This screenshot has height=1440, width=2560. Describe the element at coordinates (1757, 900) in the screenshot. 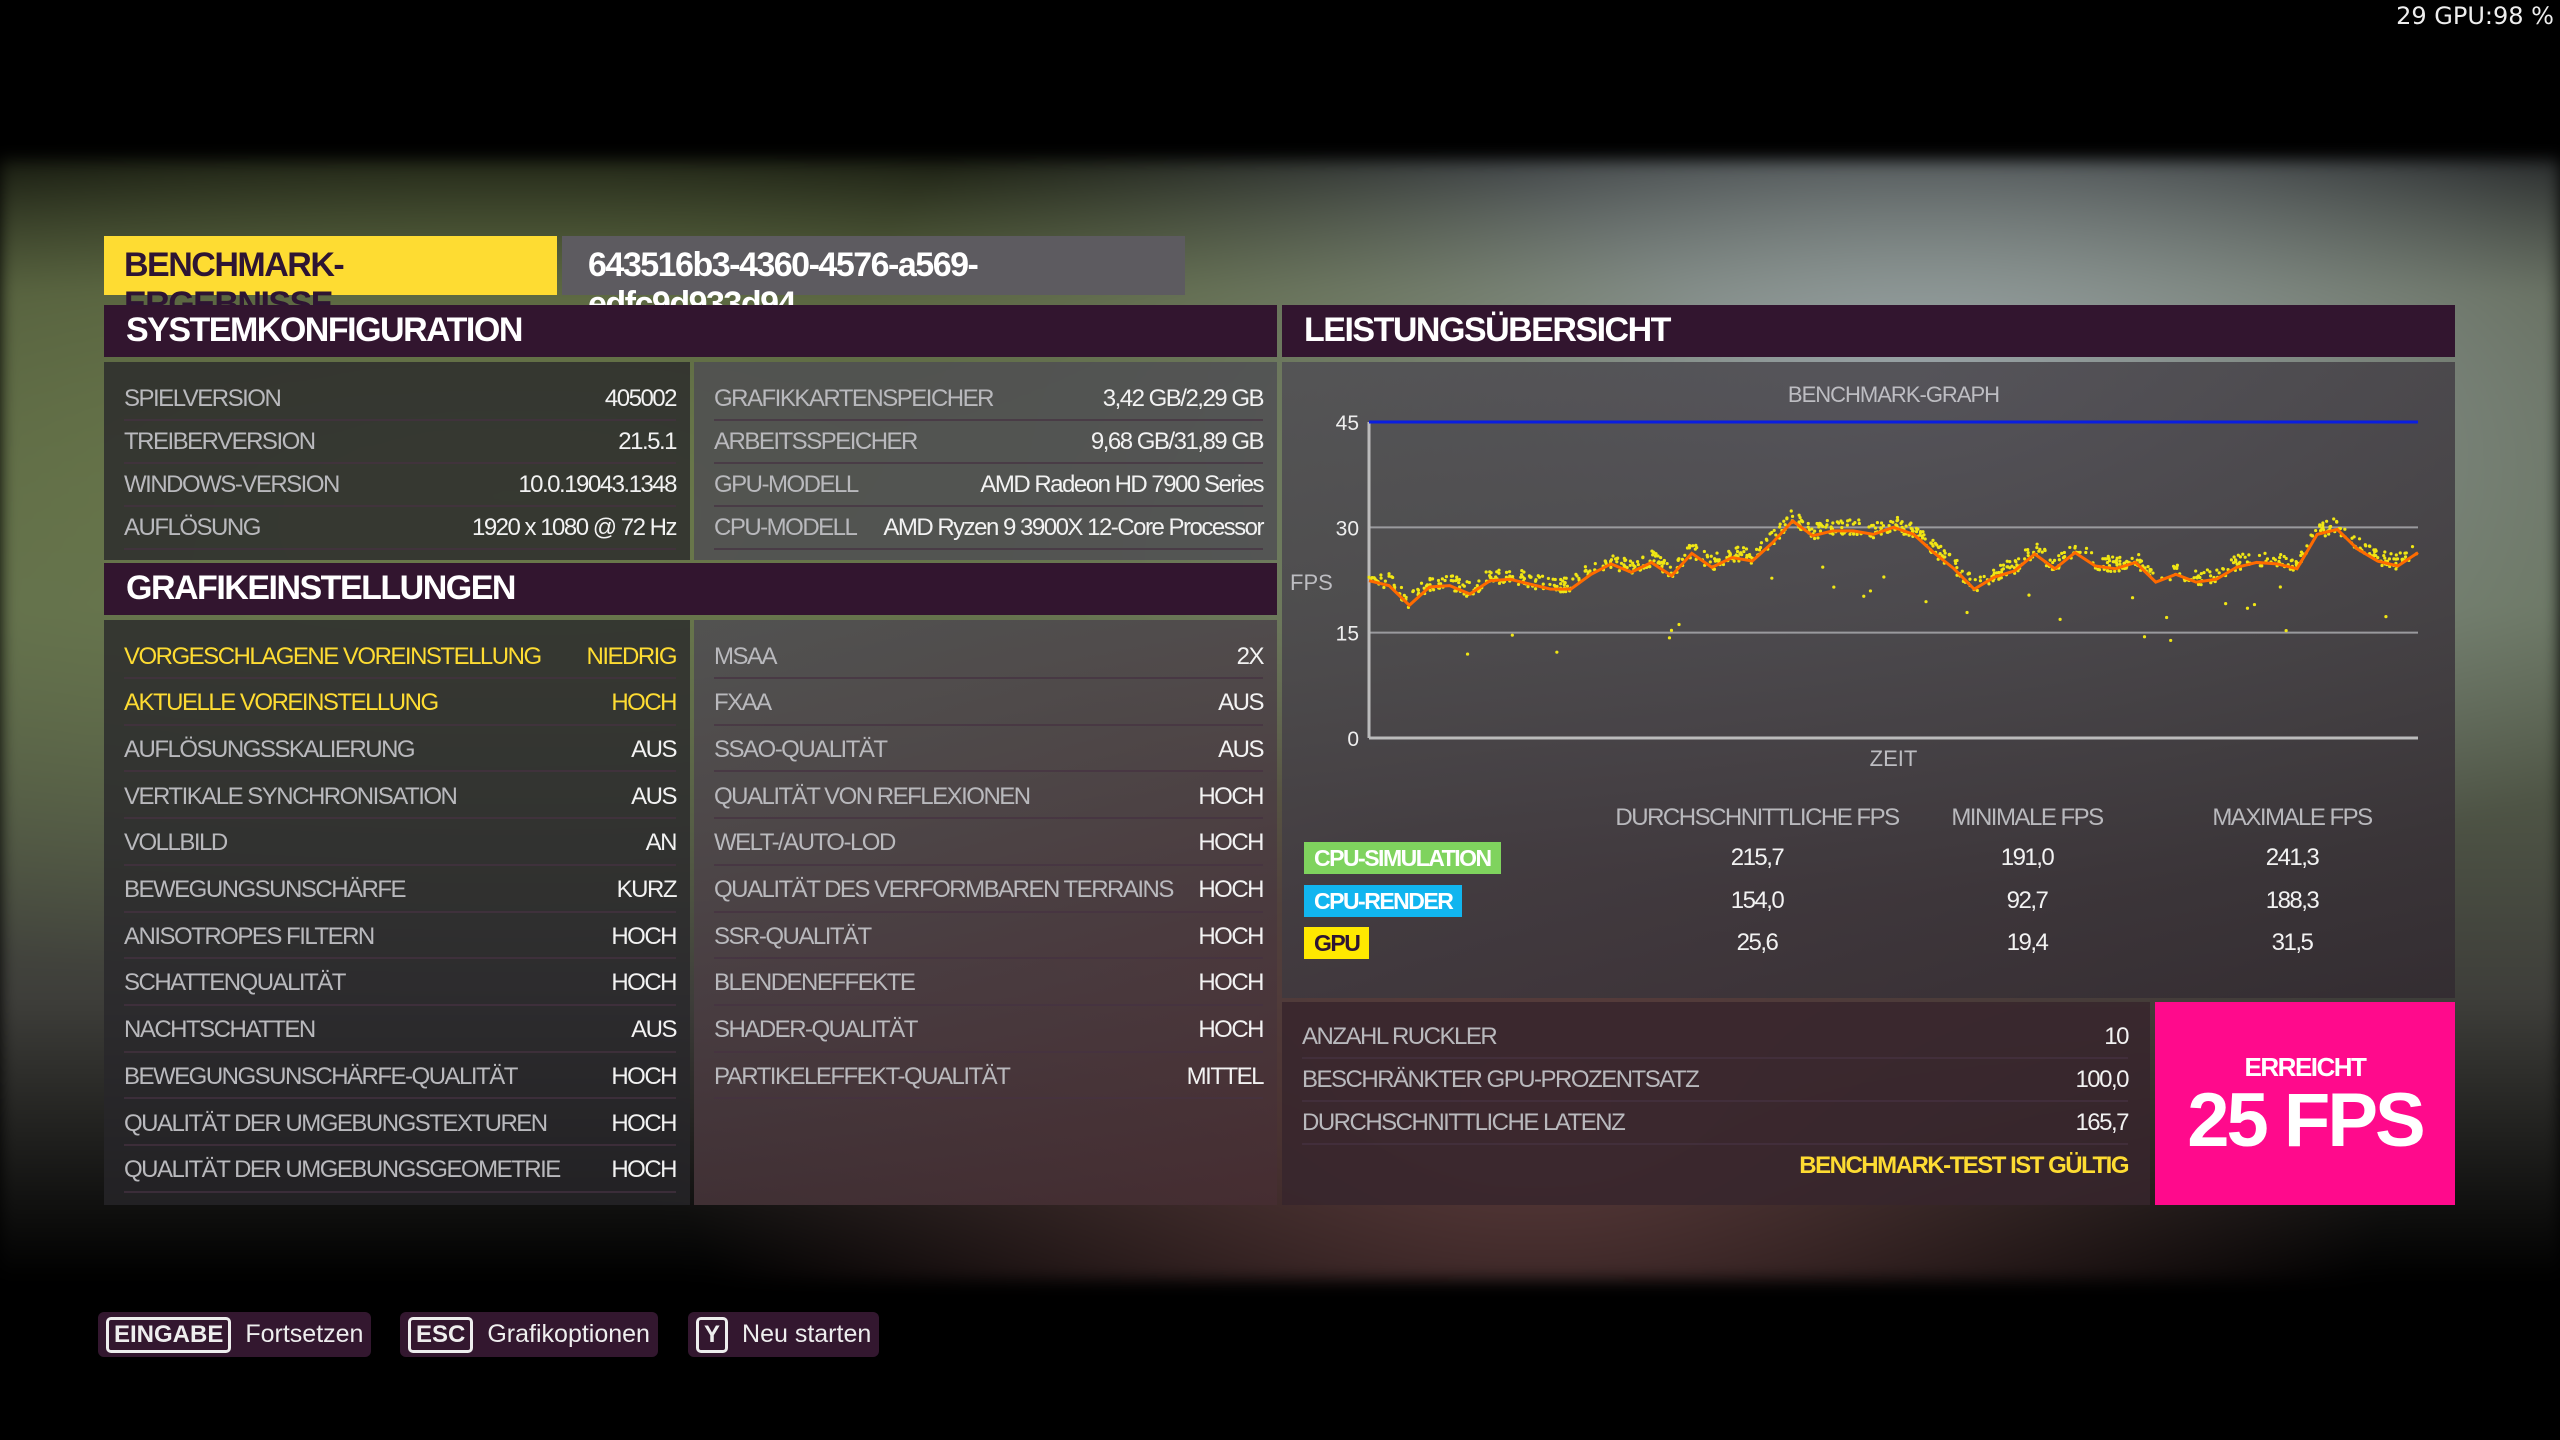

I see `fps-value: 154,0` at that location.